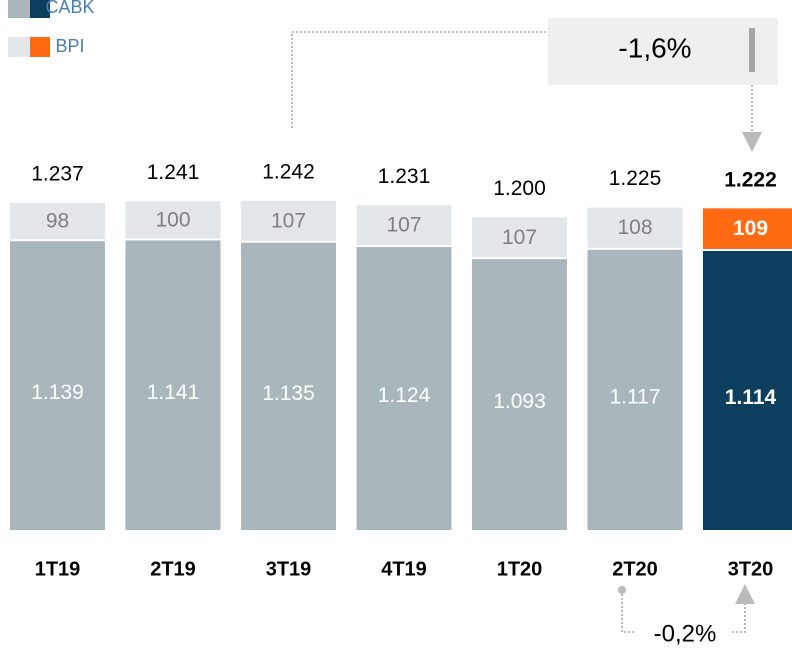 The height and width of the screenshot is (654, 792). Describe the element at coordinates (404, 395) in the screenshot. I see `value-label: 1.124` at that location.